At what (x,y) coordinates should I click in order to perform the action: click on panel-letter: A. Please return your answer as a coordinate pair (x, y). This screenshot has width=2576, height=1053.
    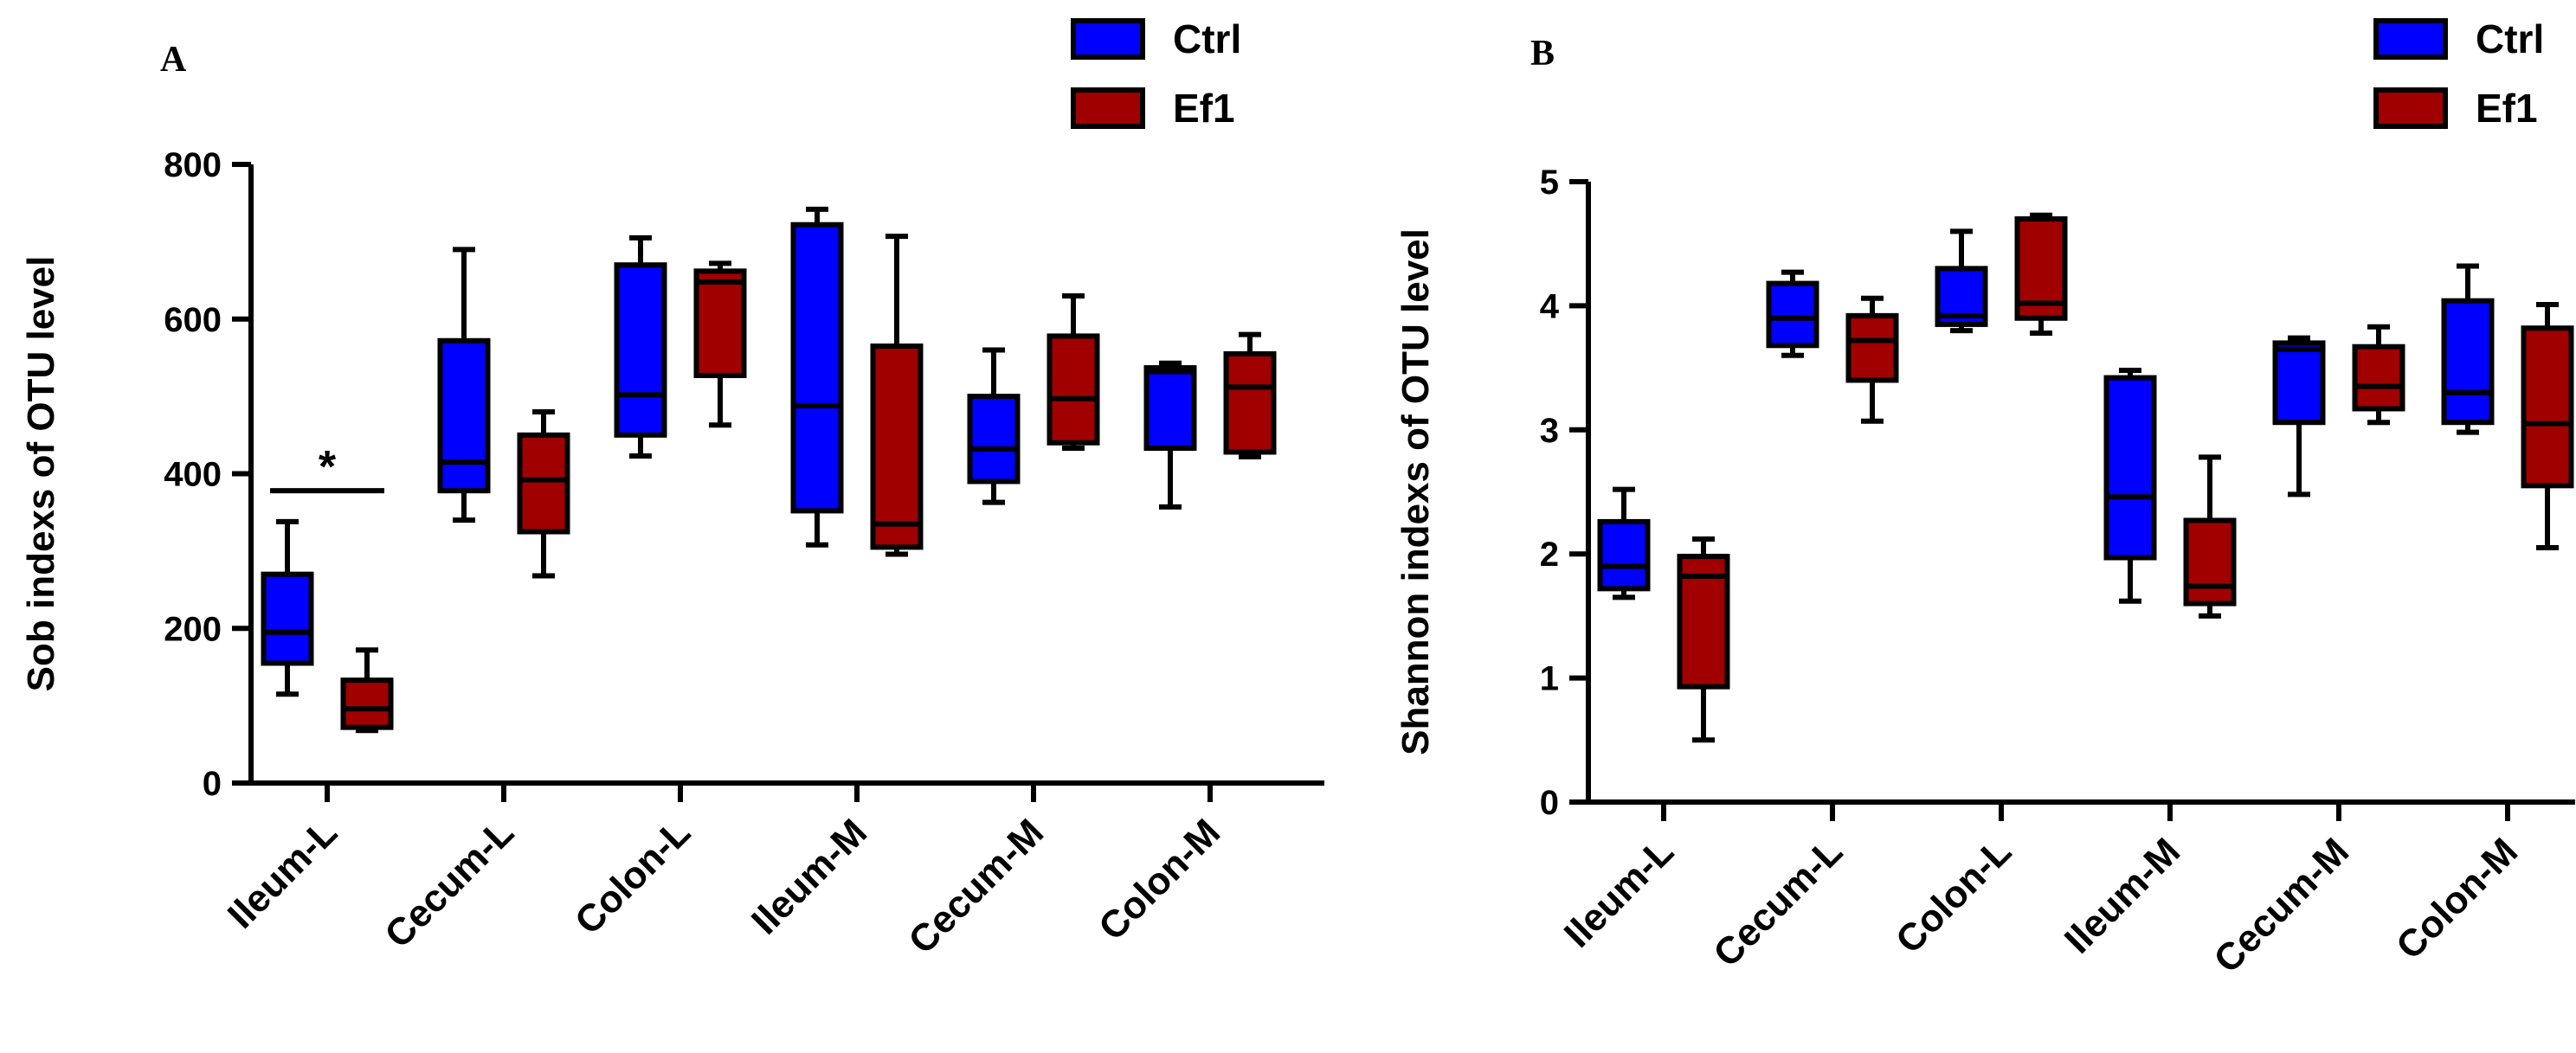
    Looking at the image, I should click on (173, 60).